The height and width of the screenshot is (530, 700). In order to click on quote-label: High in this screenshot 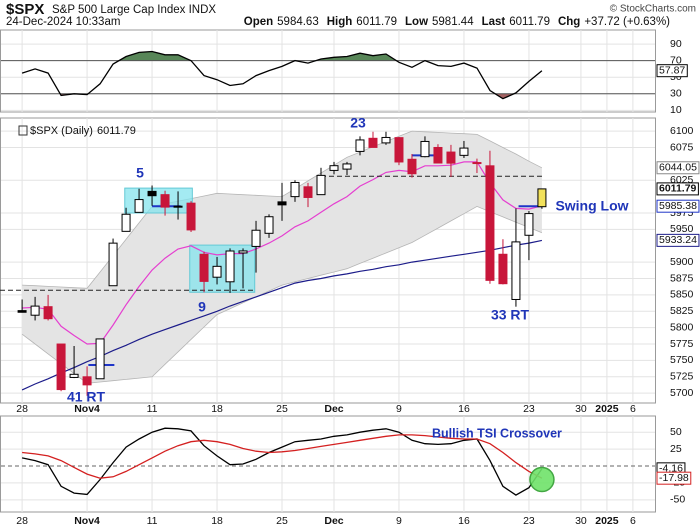, I will do `click(340, 22)`.